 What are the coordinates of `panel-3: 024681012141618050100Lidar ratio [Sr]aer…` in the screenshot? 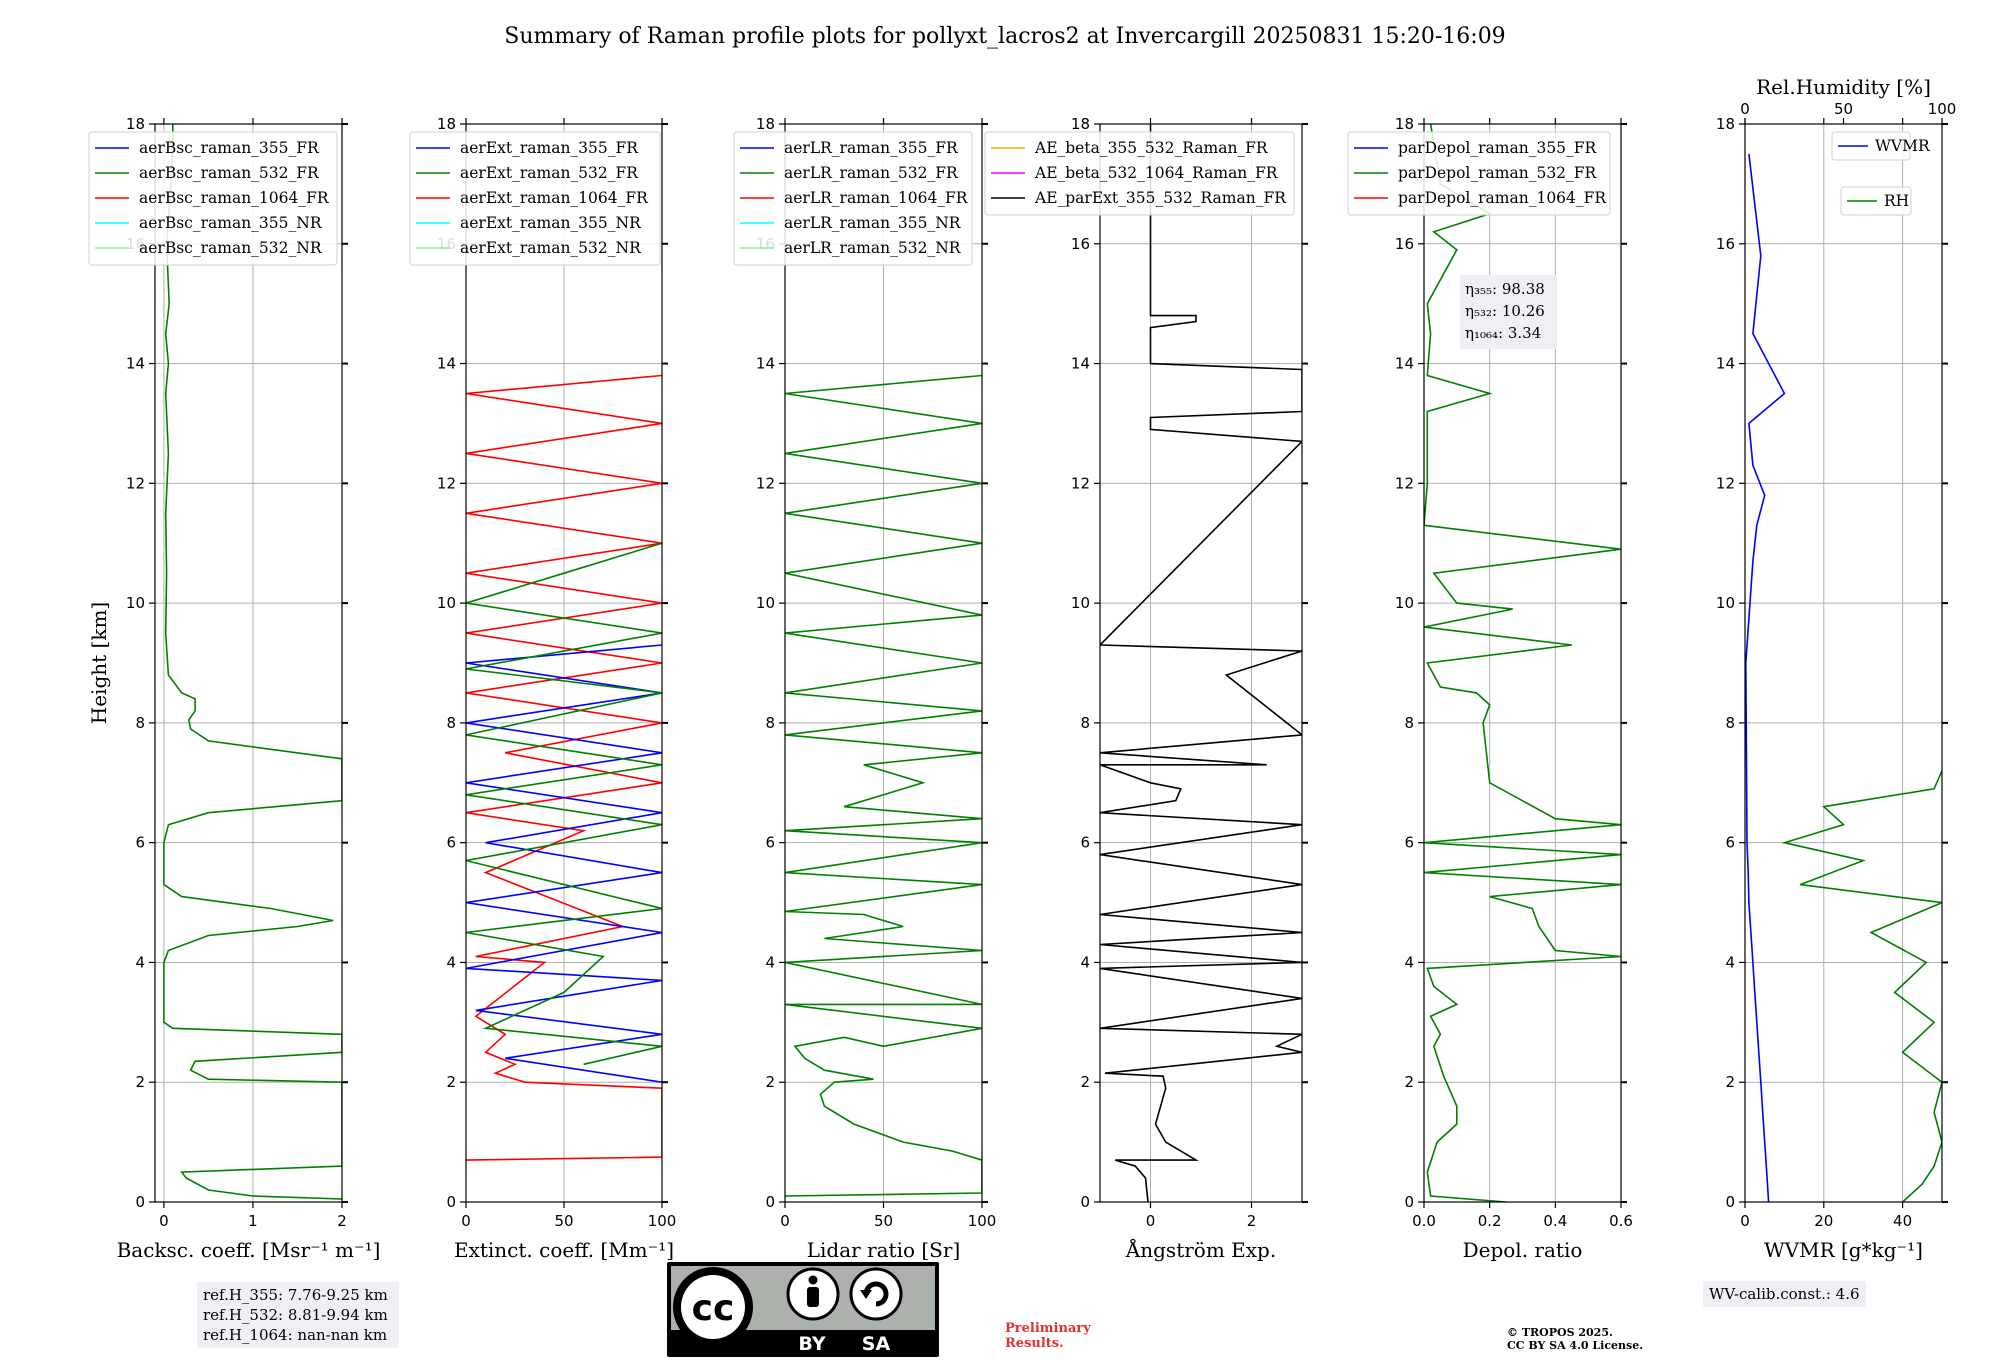 It's located at (865, 688).